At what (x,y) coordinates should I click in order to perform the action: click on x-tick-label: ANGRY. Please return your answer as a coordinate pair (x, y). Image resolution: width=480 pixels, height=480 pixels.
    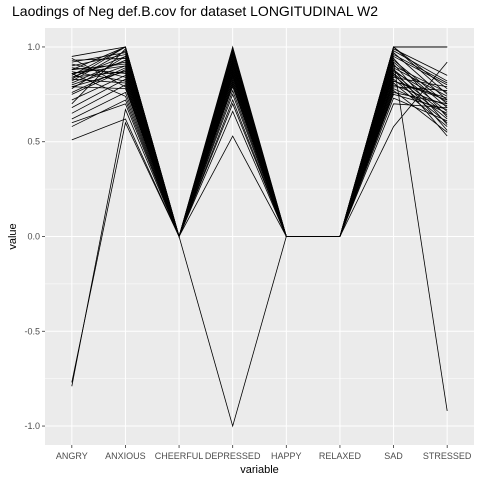
    Looking at the image, I should click on (72, 456).